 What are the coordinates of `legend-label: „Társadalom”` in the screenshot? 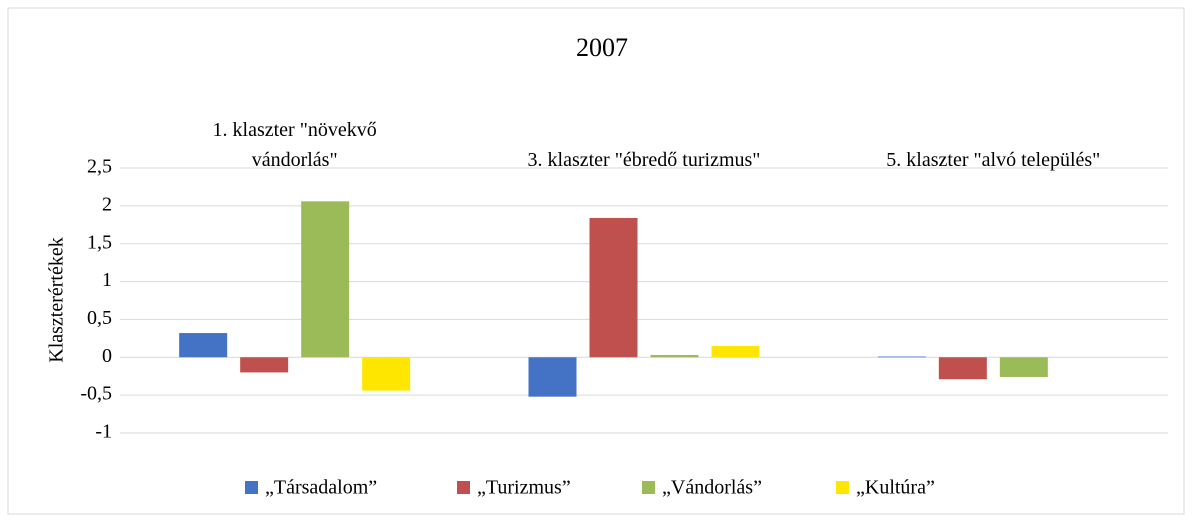 It's located at (321, 488).